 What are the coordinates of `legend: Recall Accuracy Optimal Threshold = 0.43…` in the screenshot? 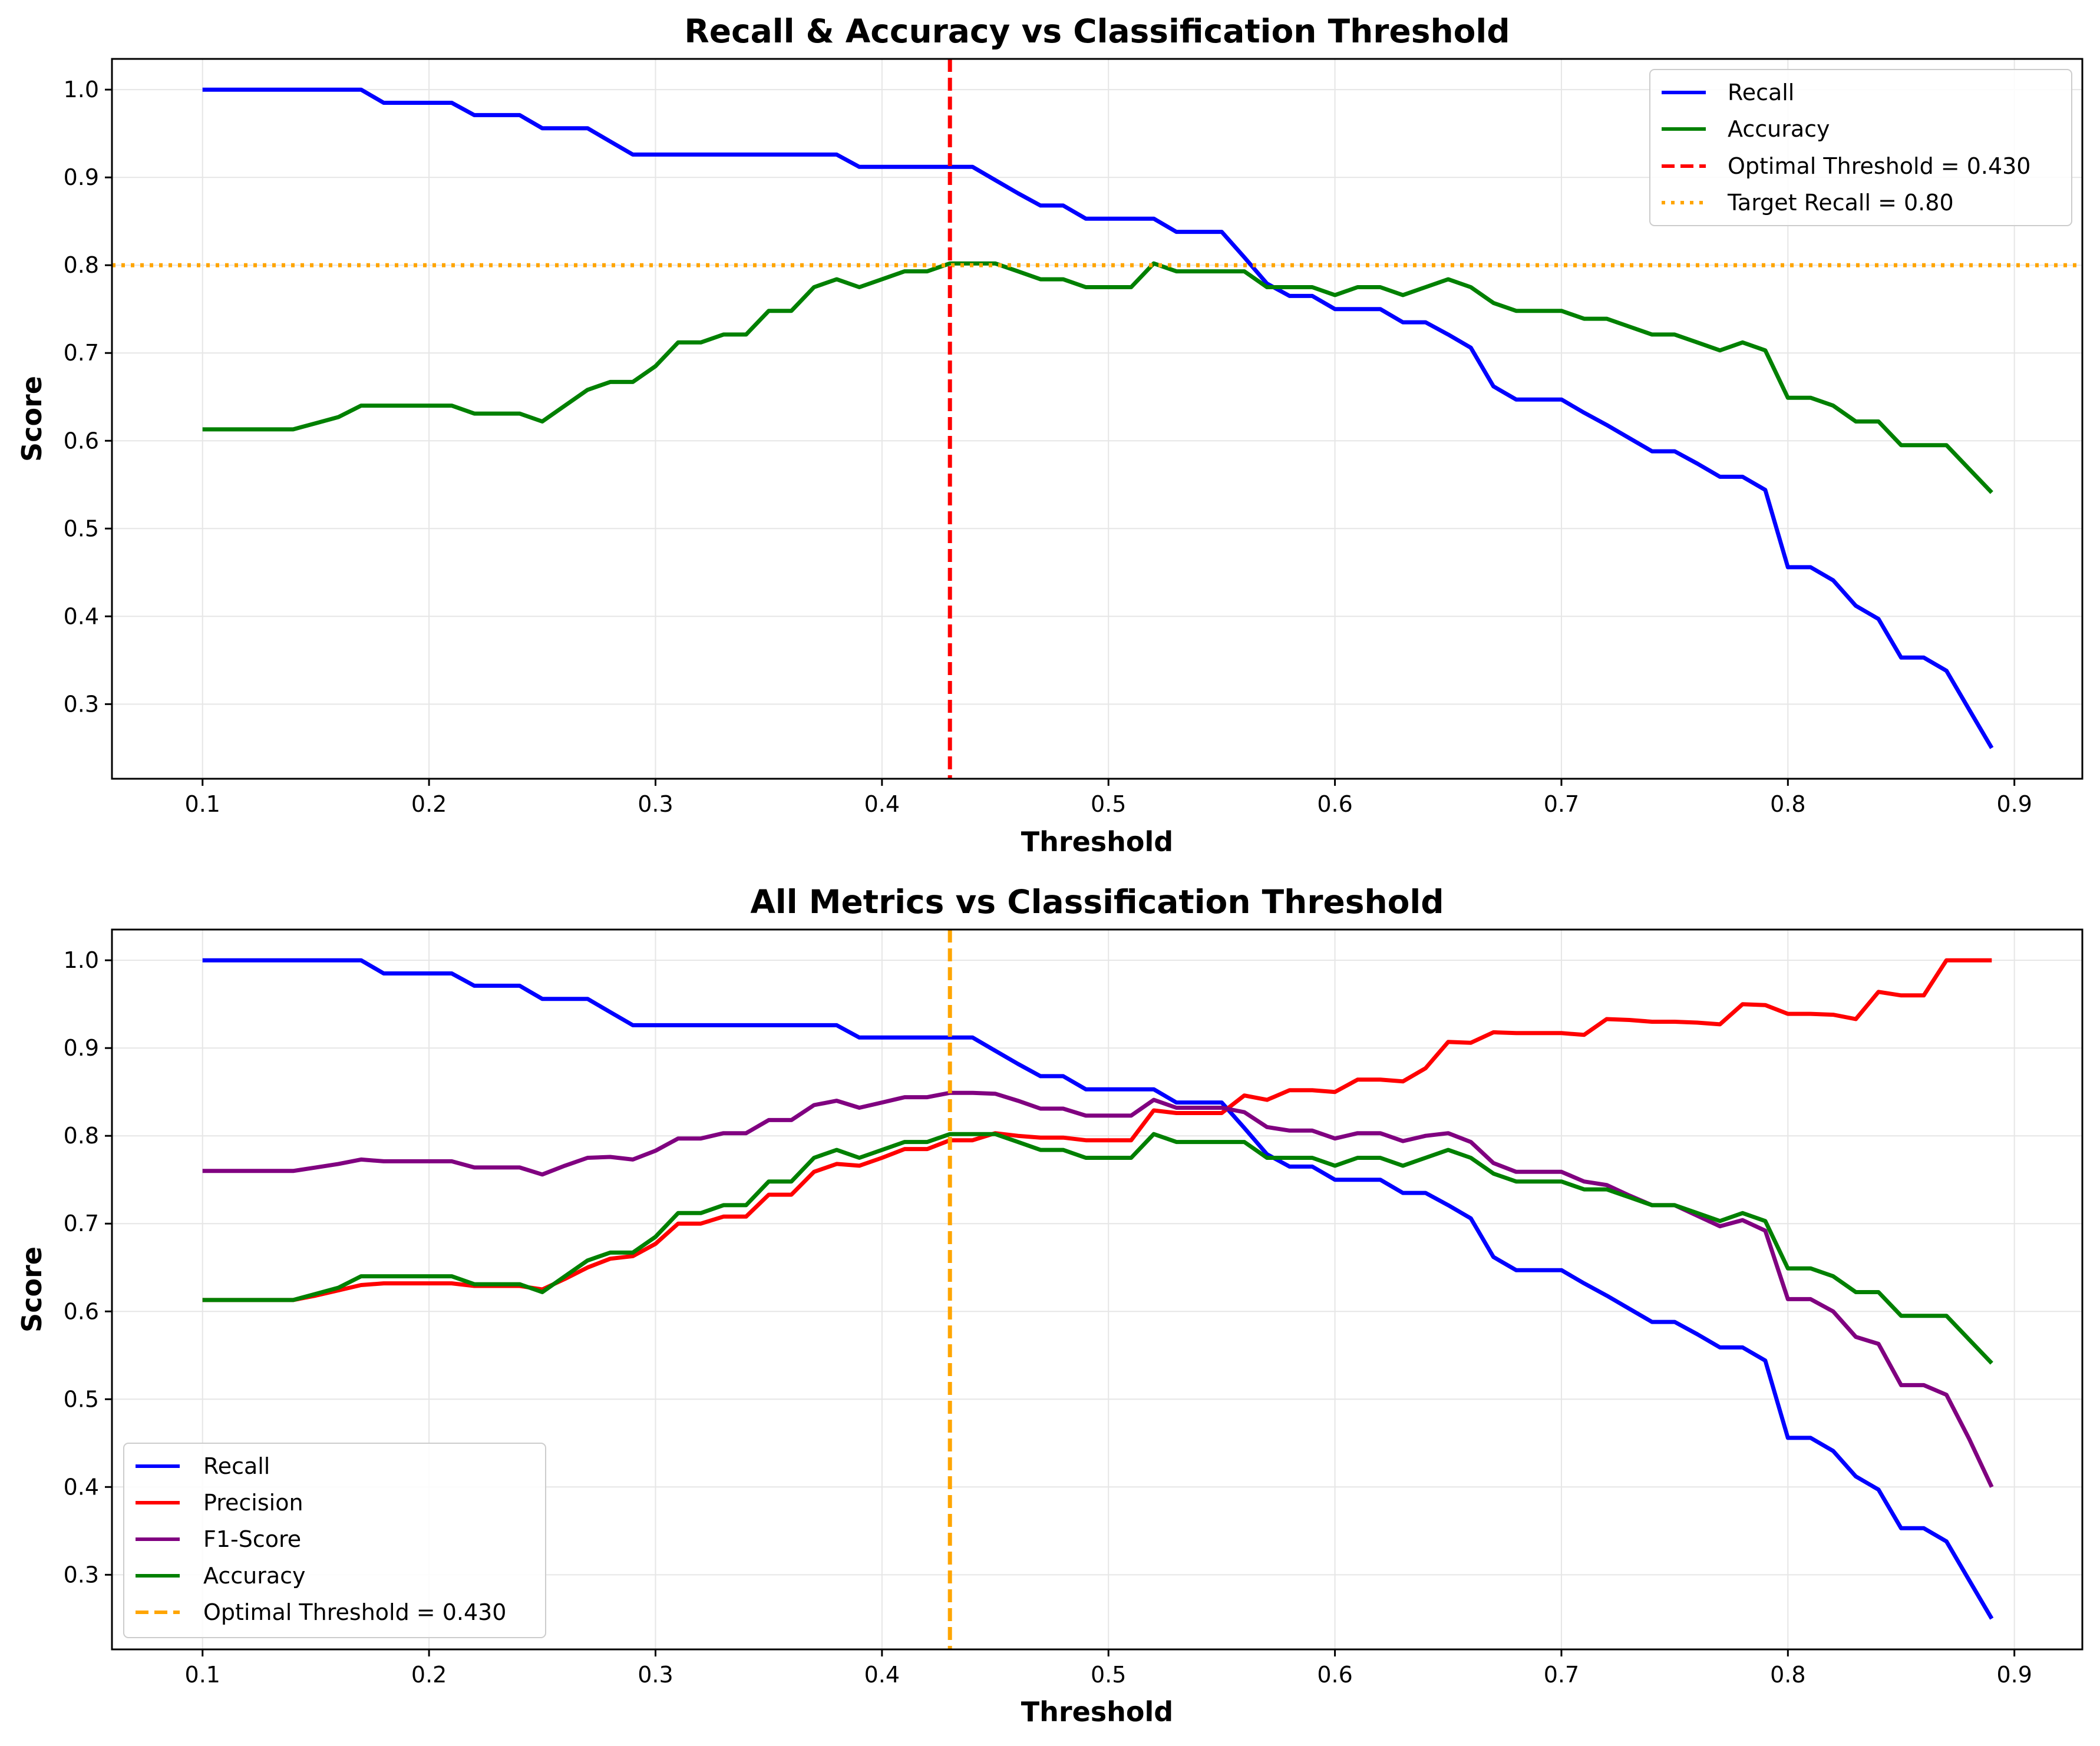 It's located at (1860, 147).